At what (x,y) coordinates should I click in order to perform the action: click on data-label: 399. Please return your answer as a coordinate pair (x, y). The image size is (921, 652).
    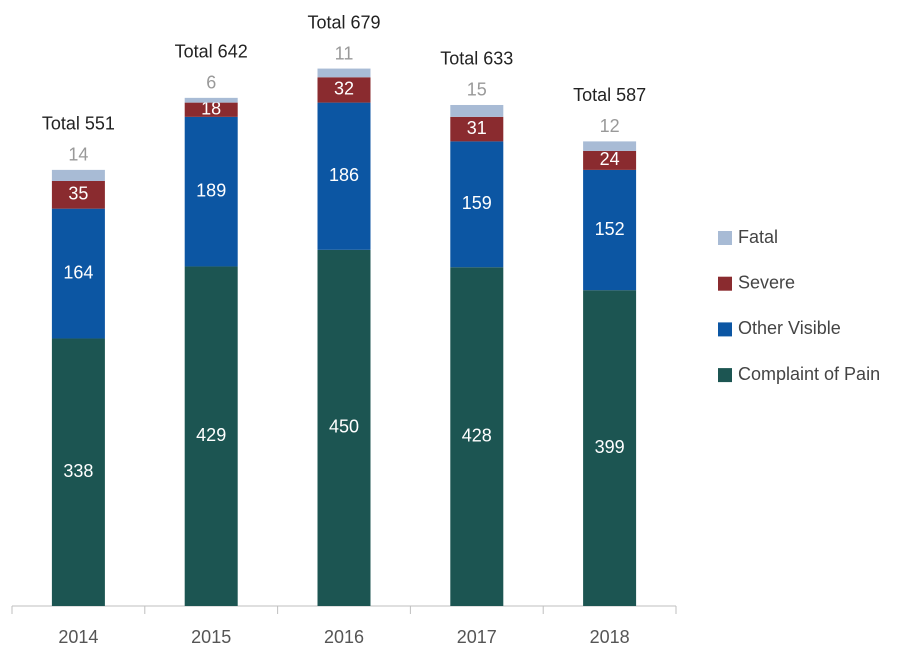
    Looking at the image, I should click on (610, 447).